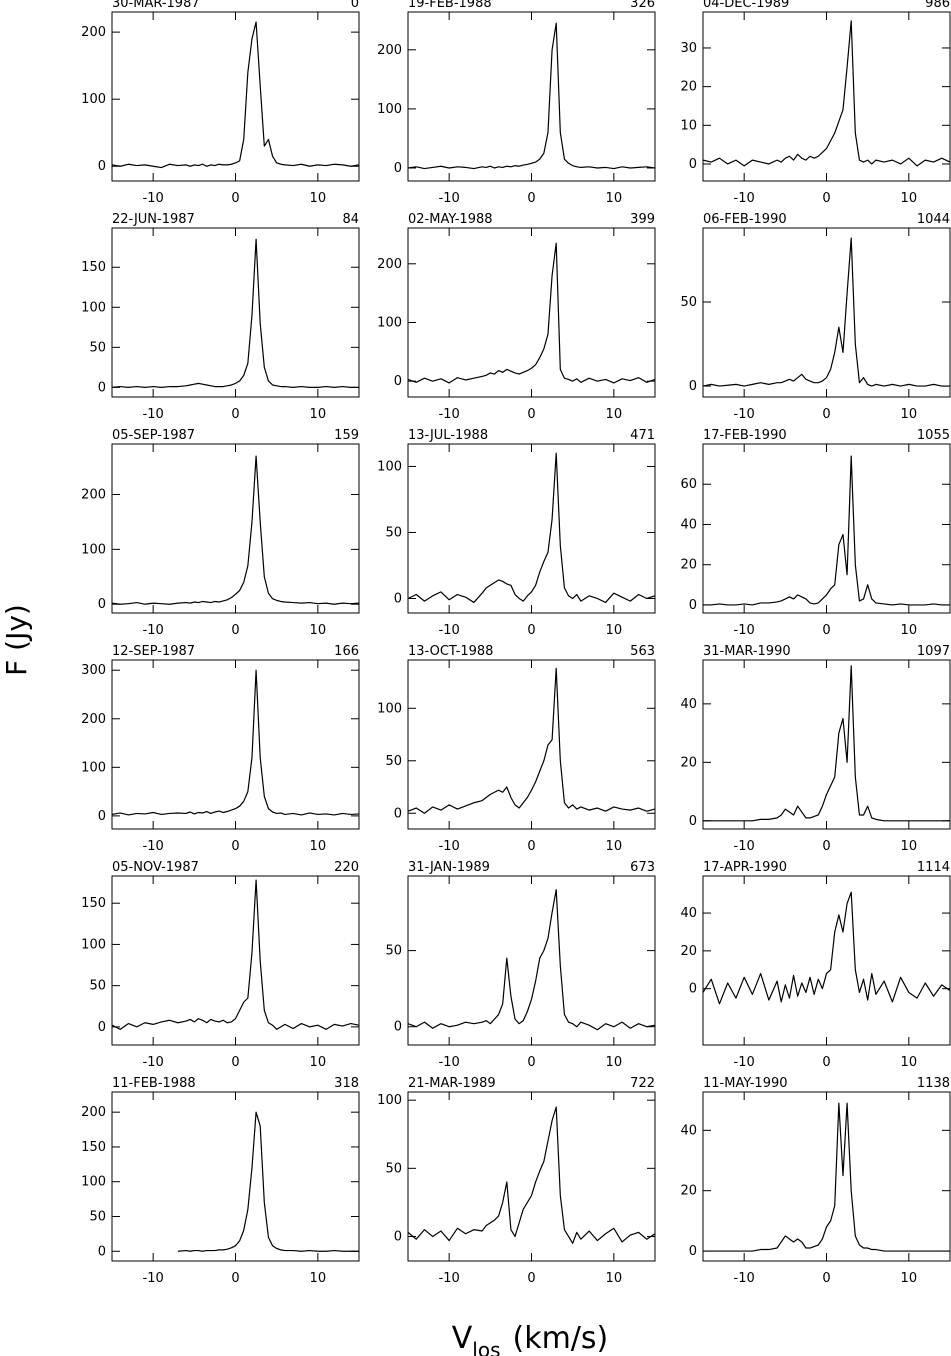 Image resolution: width=951 pixels, height=1356 pixels. I want to click on panel-day: 986, so click(937, 5).